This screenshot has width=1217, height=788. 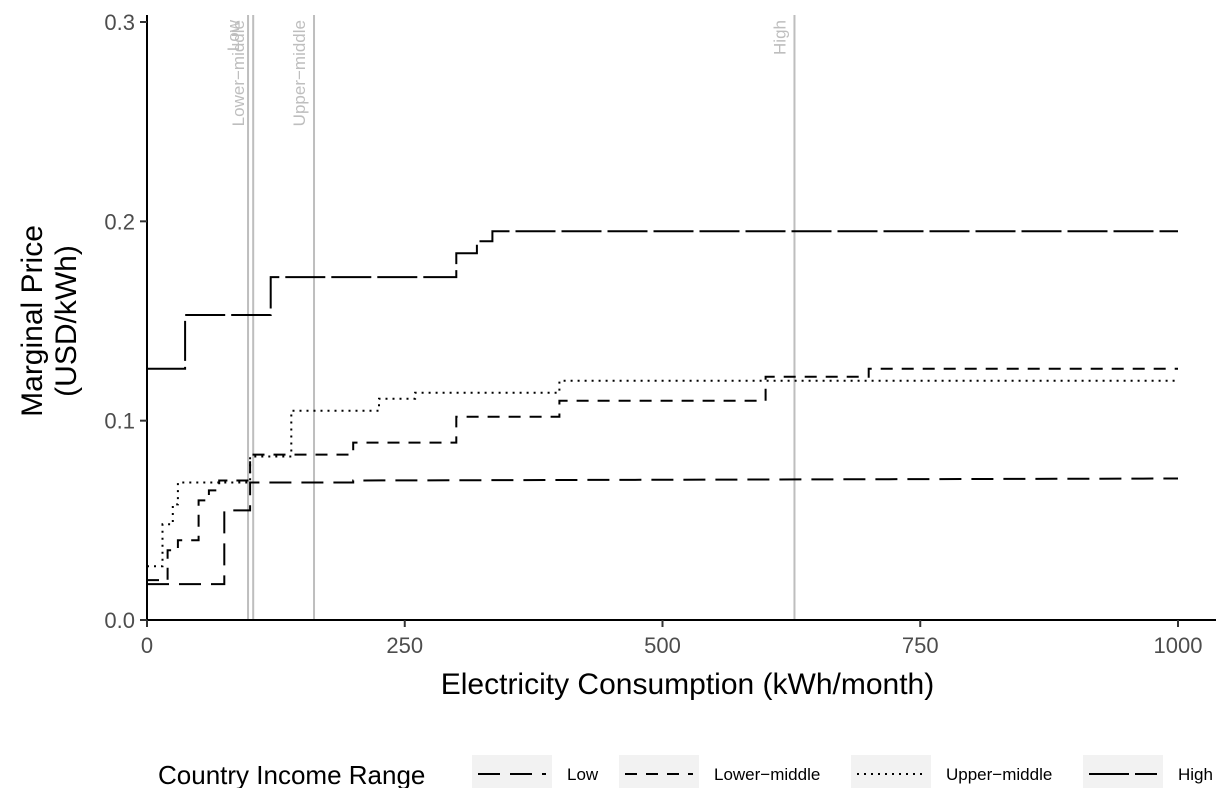 I want to click on x-tick-label: 750, so click(x=920, y=645).